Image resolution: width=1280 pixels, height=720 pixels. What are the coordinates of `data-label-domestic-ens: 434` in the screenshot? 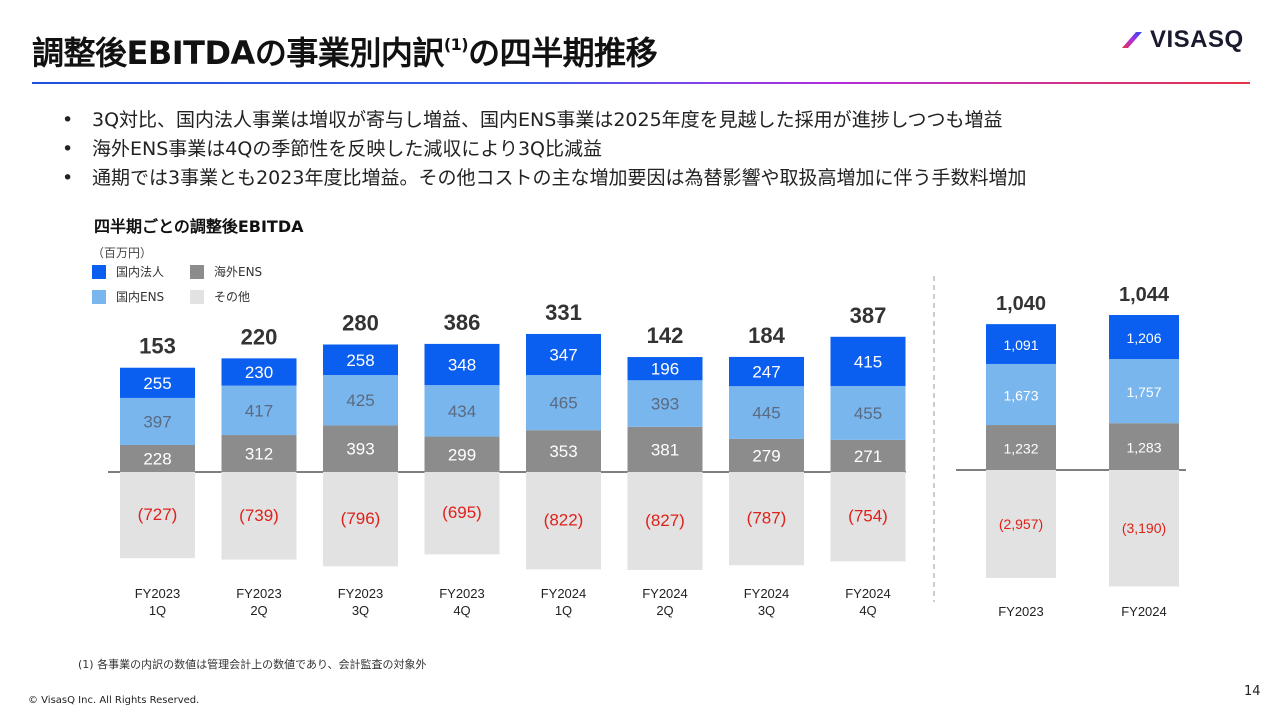 It's located at (462, 411).